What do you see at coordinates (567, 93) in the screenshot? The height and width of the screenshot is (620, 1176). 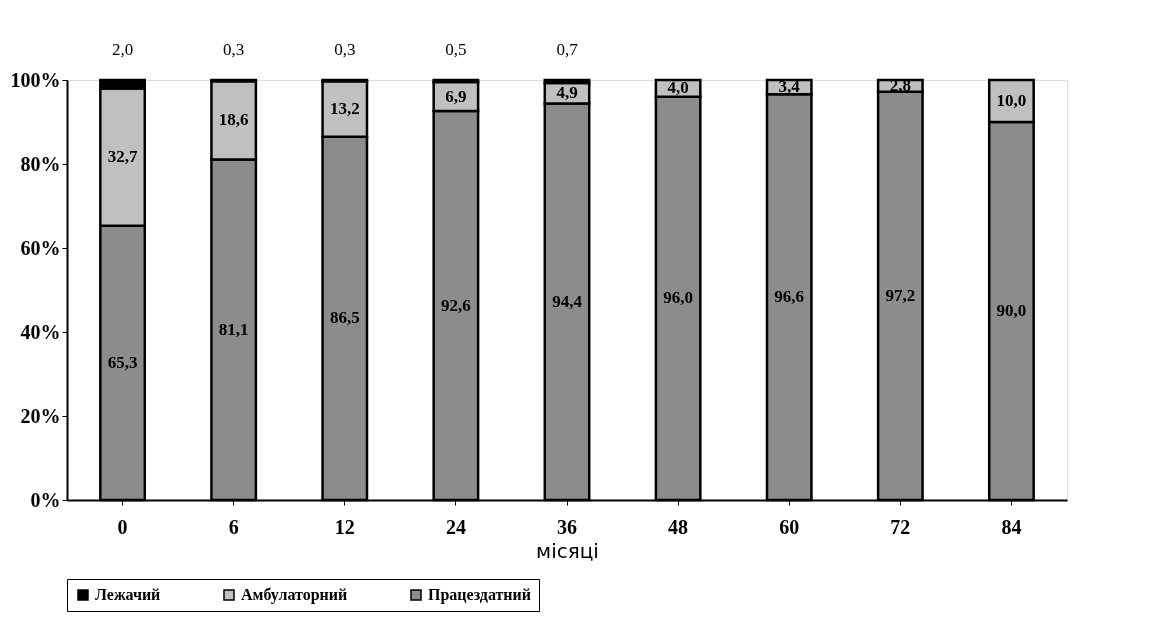 I see `data-label: 4,9` at bounding box center [567, 93].